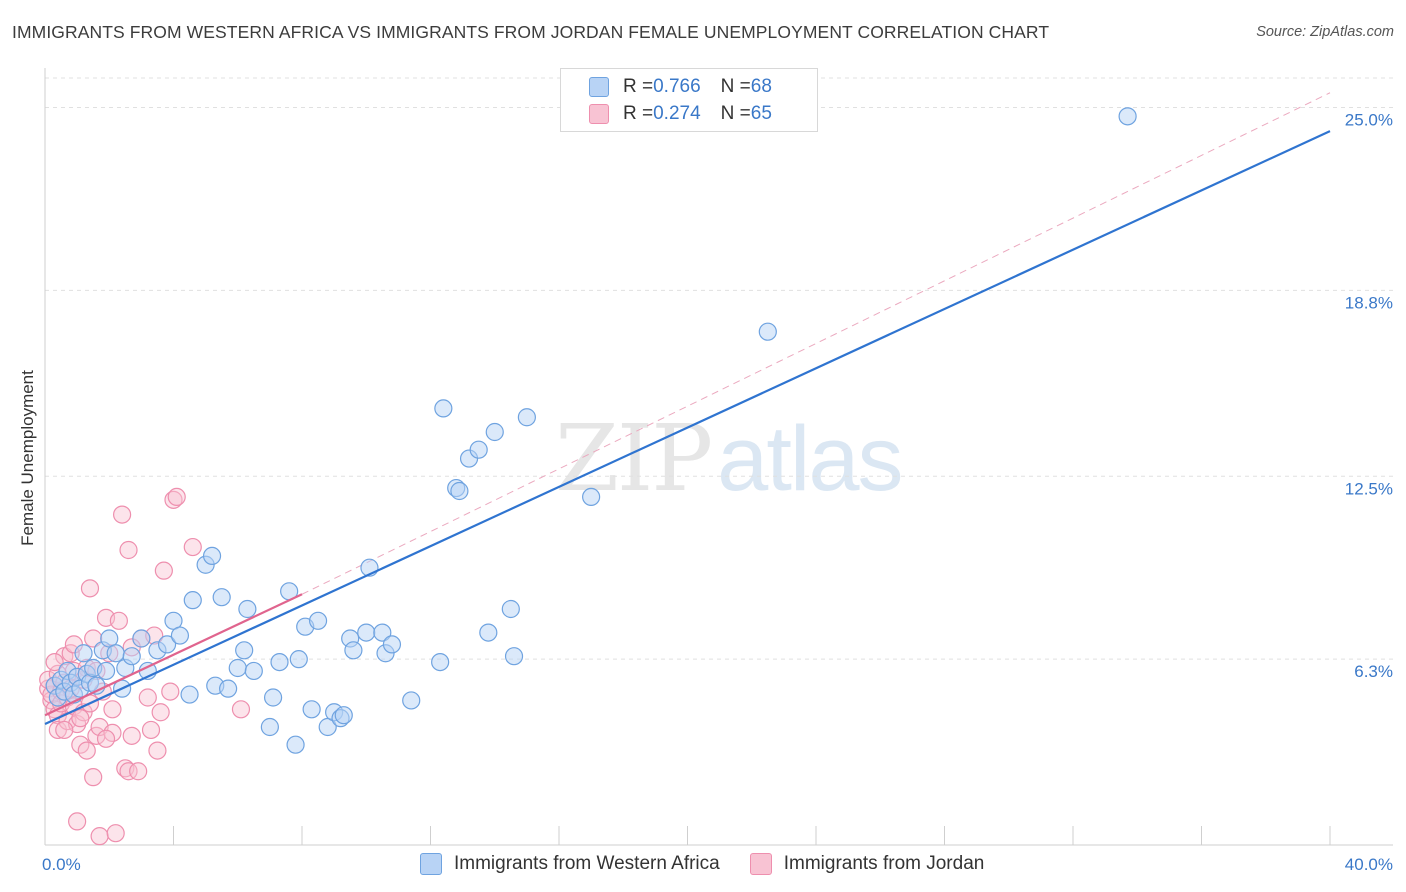 The height and width of the screenshot is (892, 1406). Describe the element at coordinates (587, 863) in the screenshot. I see `legend-label-western-africa: Immigrants from Western Africa` at that location.